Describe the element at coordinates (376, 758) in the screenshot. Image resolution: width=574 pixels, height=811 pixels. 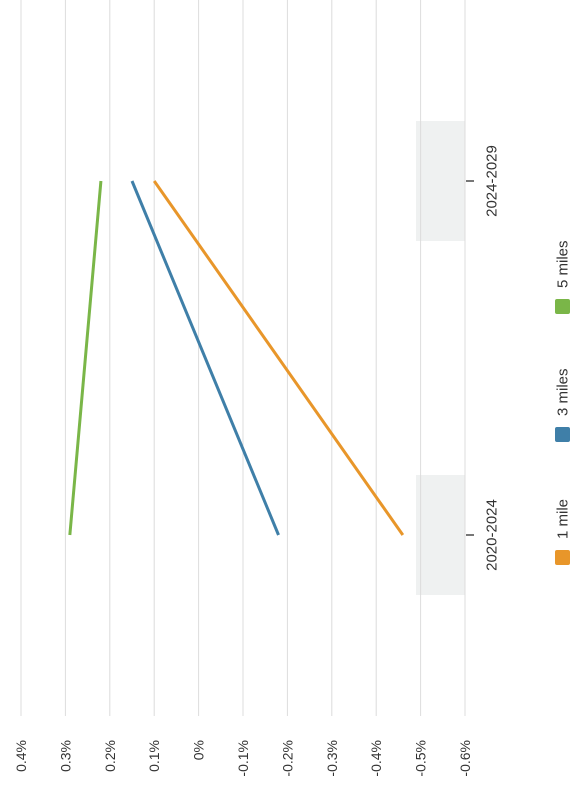
I see `y-tick-label: -0.4%` at that location.